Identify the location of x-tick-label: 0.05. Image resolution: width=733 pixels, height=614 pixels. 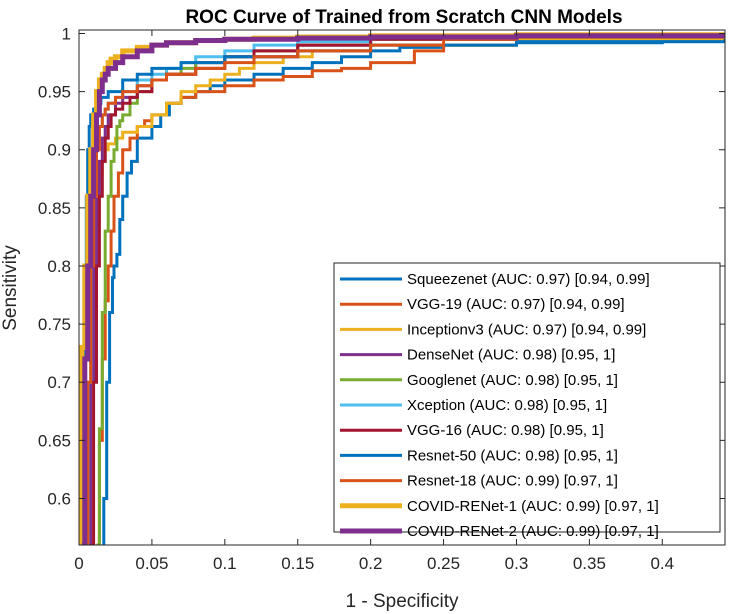
(151, 563).